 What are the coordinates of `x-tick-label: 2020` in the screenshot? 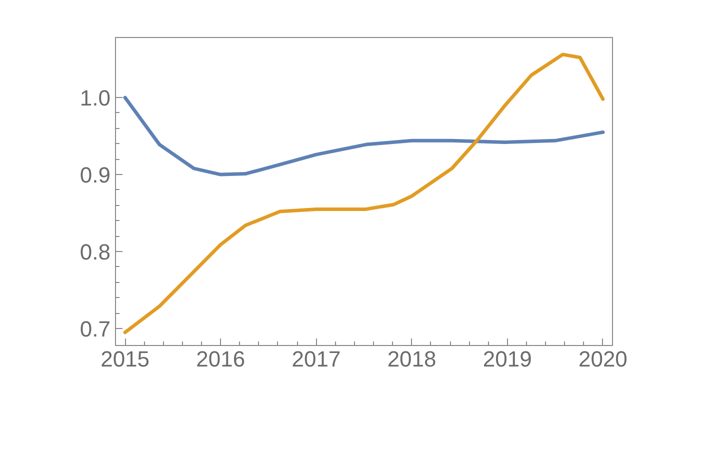 It's located at (603, 359).